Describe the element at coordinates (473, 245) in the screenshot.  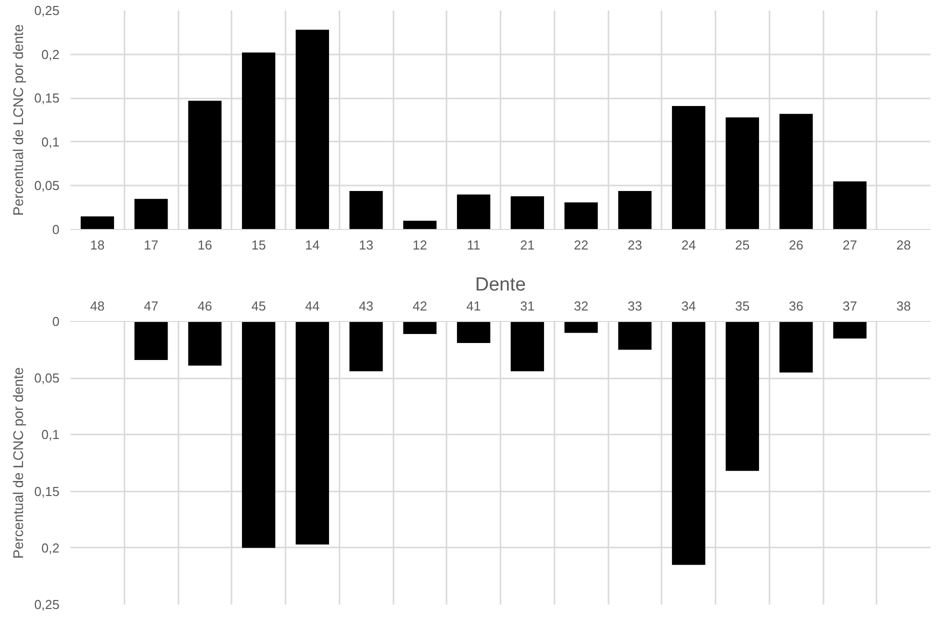
I see `x-tick-label: 11` at that location.